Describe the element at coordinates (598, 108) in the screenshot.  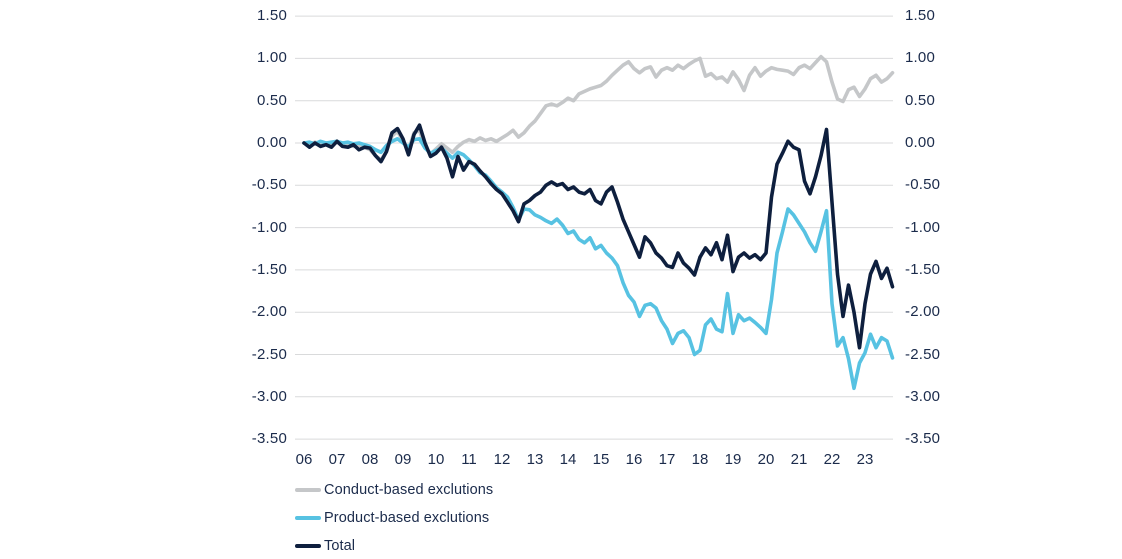
I see `series-line-conduct-based-exclutions` at that location.